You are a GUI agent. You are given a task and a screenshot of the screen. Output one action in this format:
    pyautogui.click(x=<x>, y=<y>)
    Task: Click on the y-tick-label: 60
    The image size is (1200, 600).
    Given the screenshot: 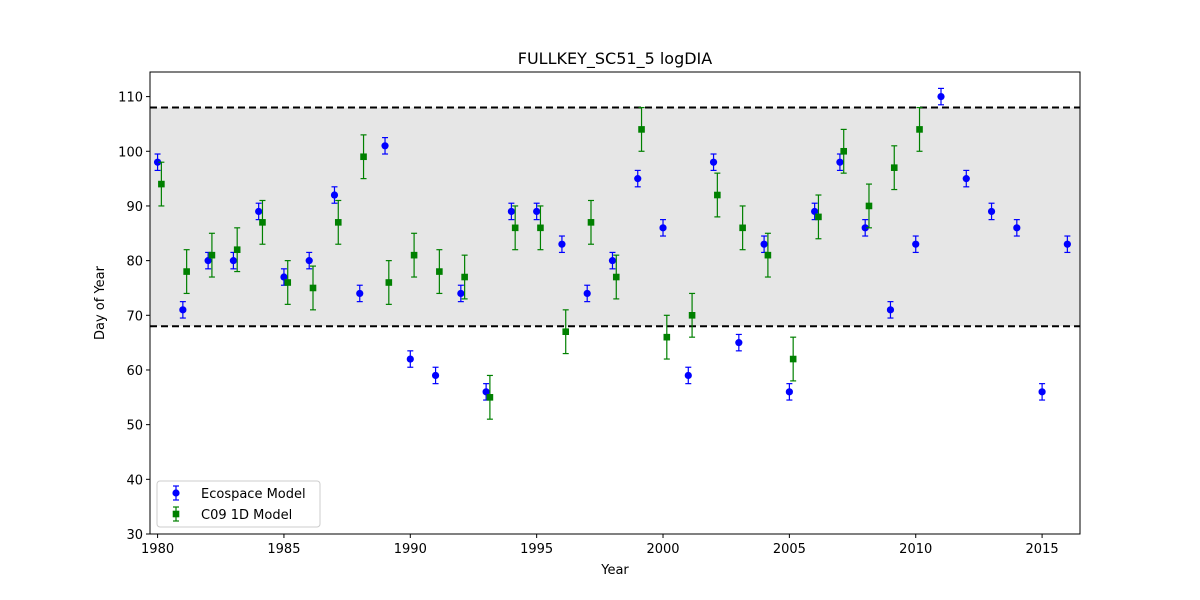 What is the action you would take?
    pyautogui.click(x=134, y=371)
    